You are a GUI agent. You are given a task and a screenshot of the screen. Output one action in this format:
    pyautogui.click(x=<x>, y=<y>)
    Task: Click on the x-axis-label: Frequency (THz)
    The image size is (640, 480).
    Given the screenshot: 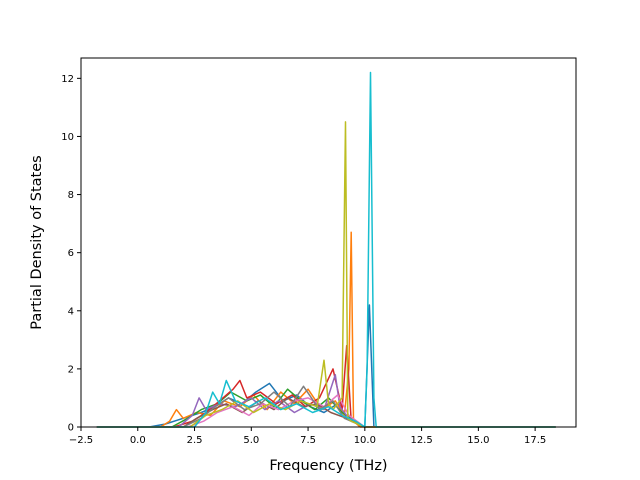 What is the action you would take?
    pyautogui.click(x=328, y=466)
    